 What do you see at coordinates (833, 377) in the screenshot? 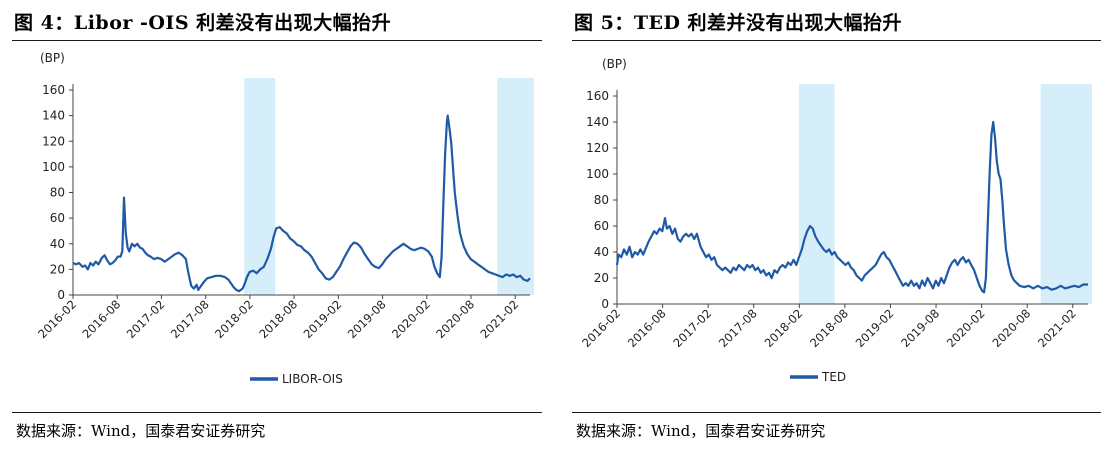
I see `legend-label: TED` at bounding box center [833, 377].